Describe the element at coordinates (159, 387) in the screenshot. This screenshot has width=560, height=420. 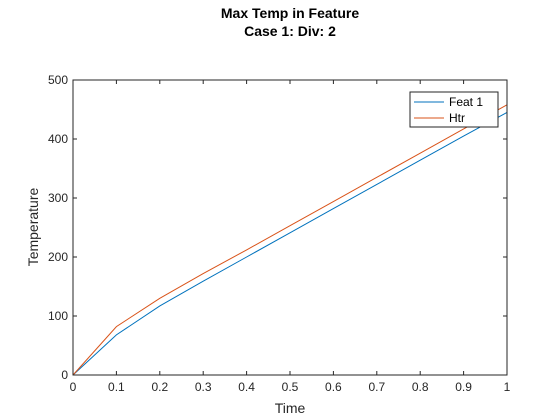
I see `x-tick-label: 0.2` at that location.